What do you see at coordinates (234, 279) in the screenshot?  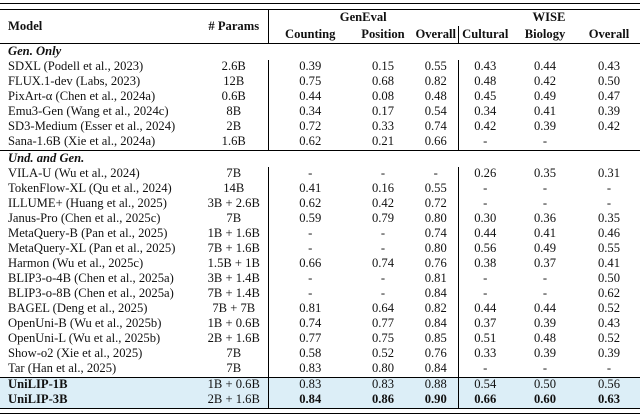 I see `params-cell: 3B + 1.4B` at bounding box center [234, 279].